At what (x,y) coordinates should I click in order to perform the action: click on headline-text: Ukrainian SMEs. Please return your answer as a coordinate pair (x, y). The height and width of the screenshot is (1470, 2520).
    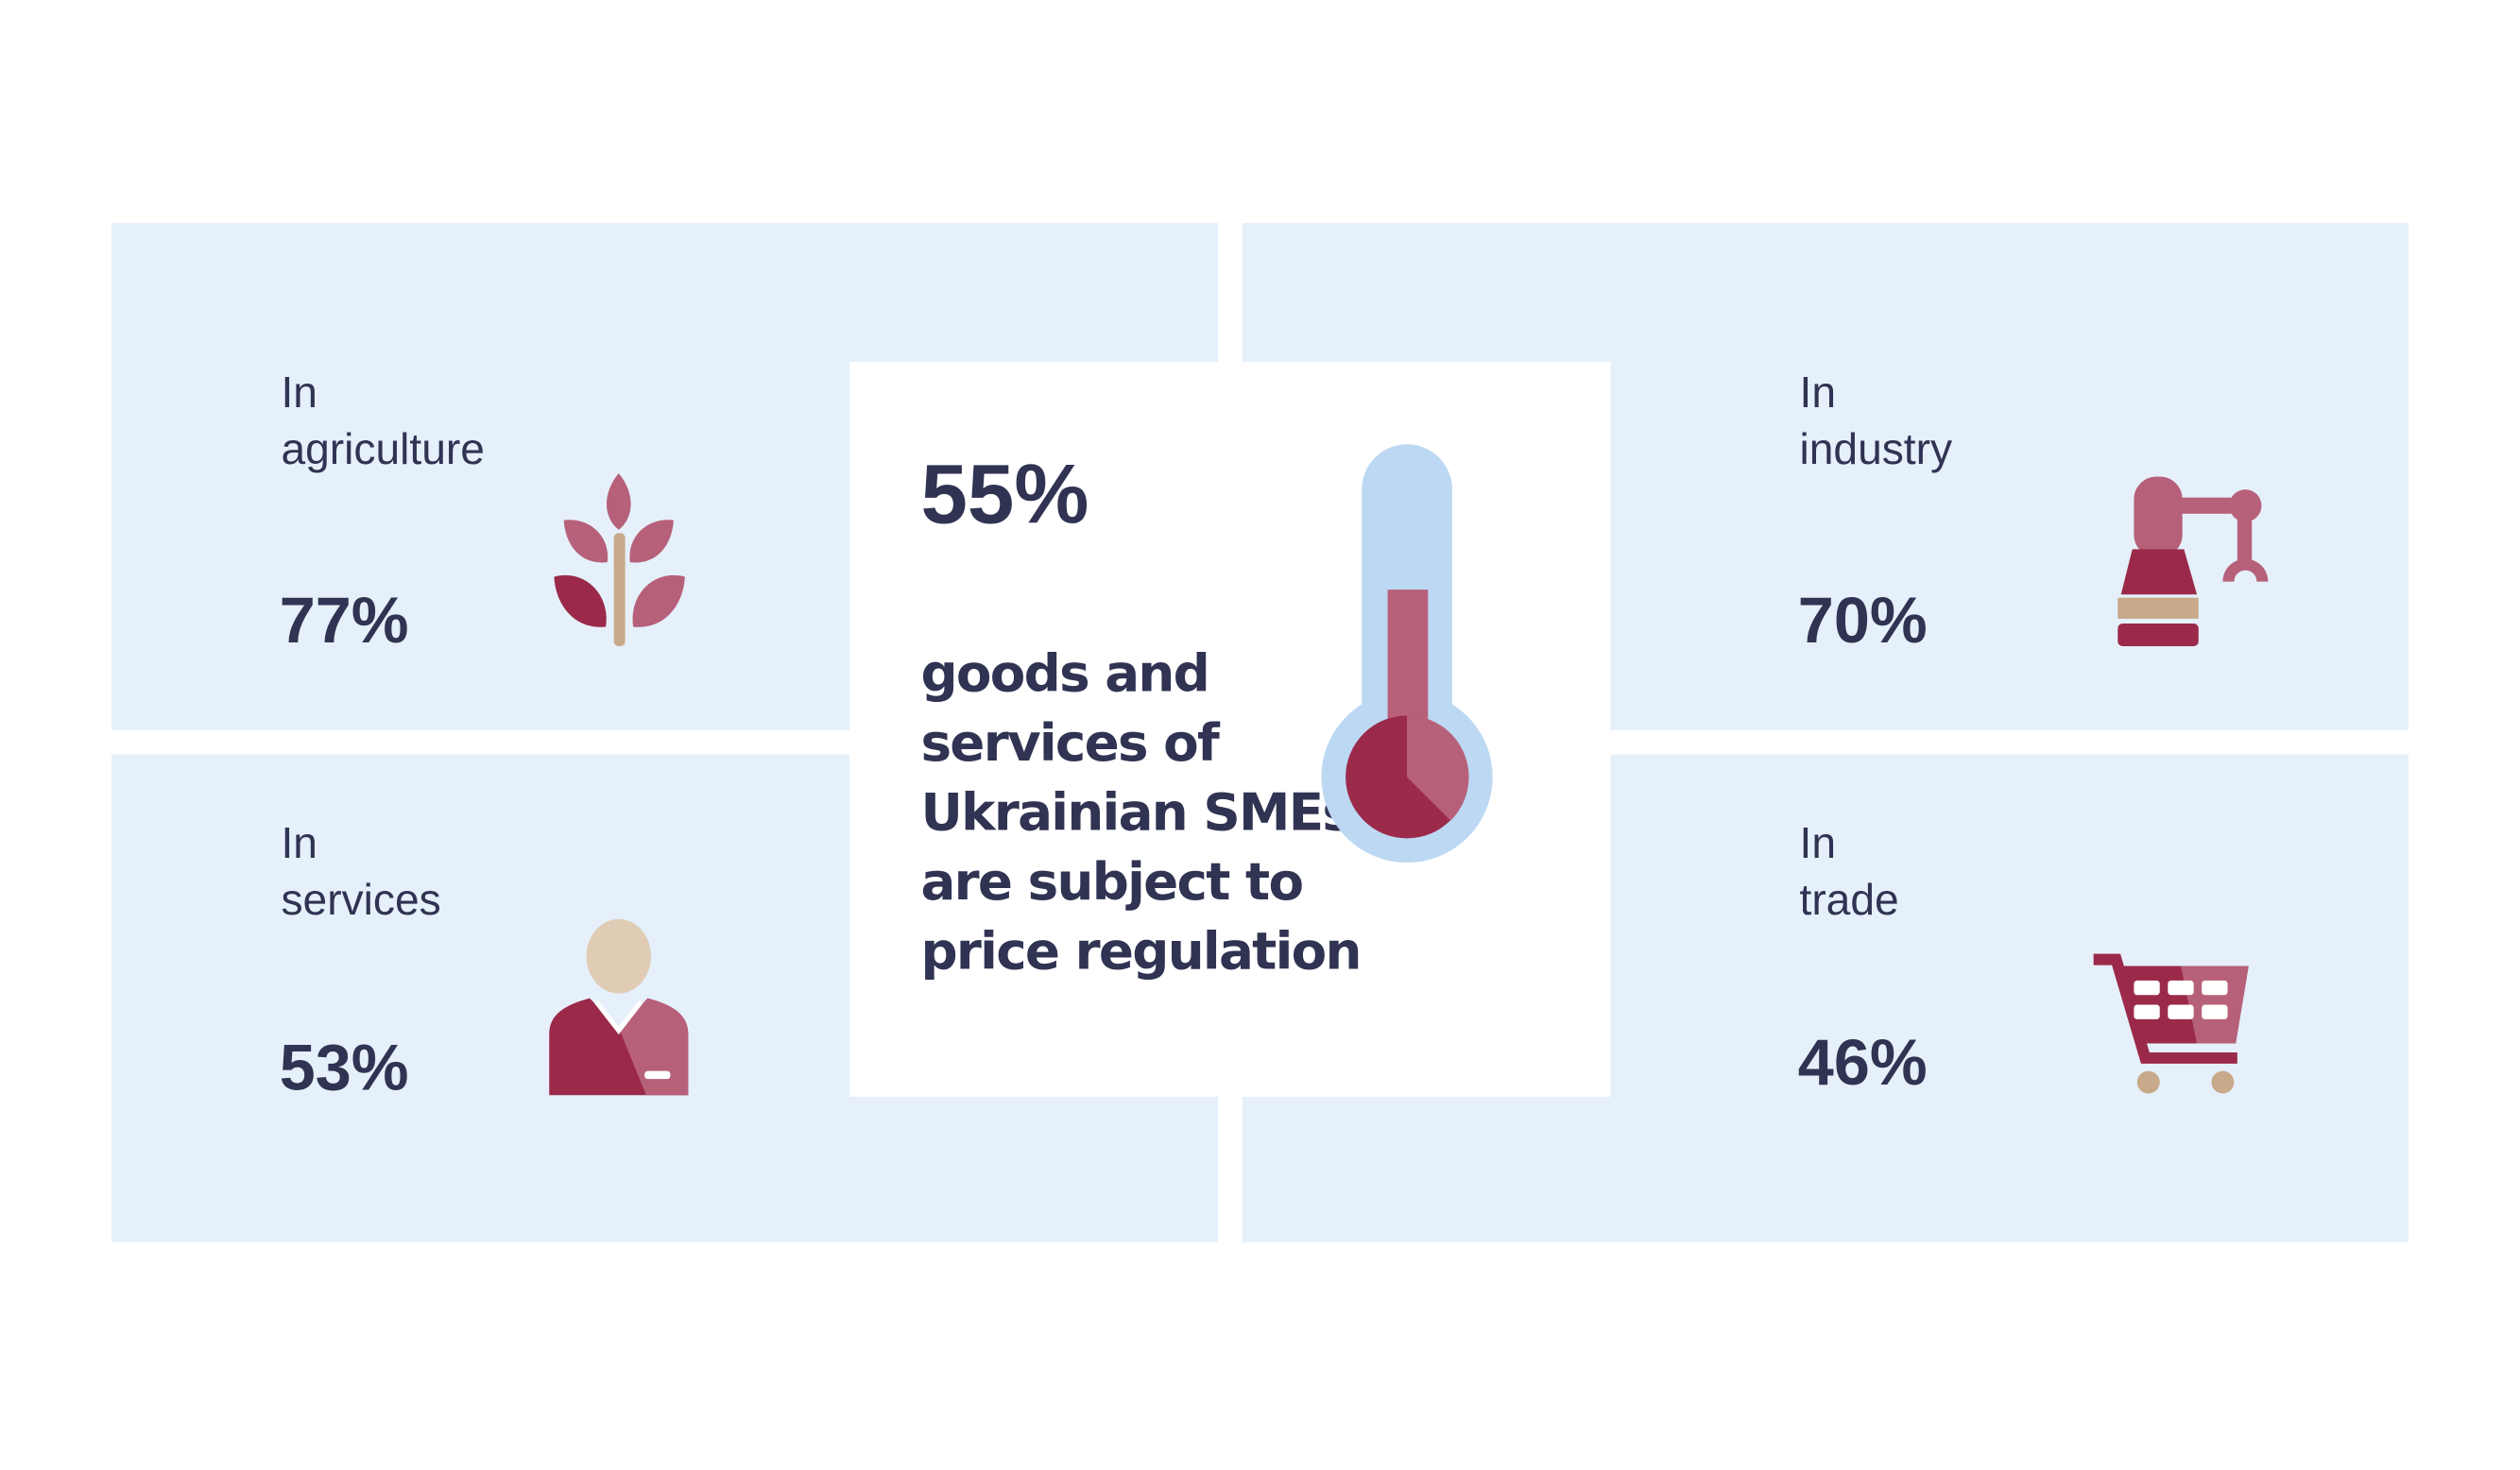
    Looking at the image, I should click on (1135, 813).